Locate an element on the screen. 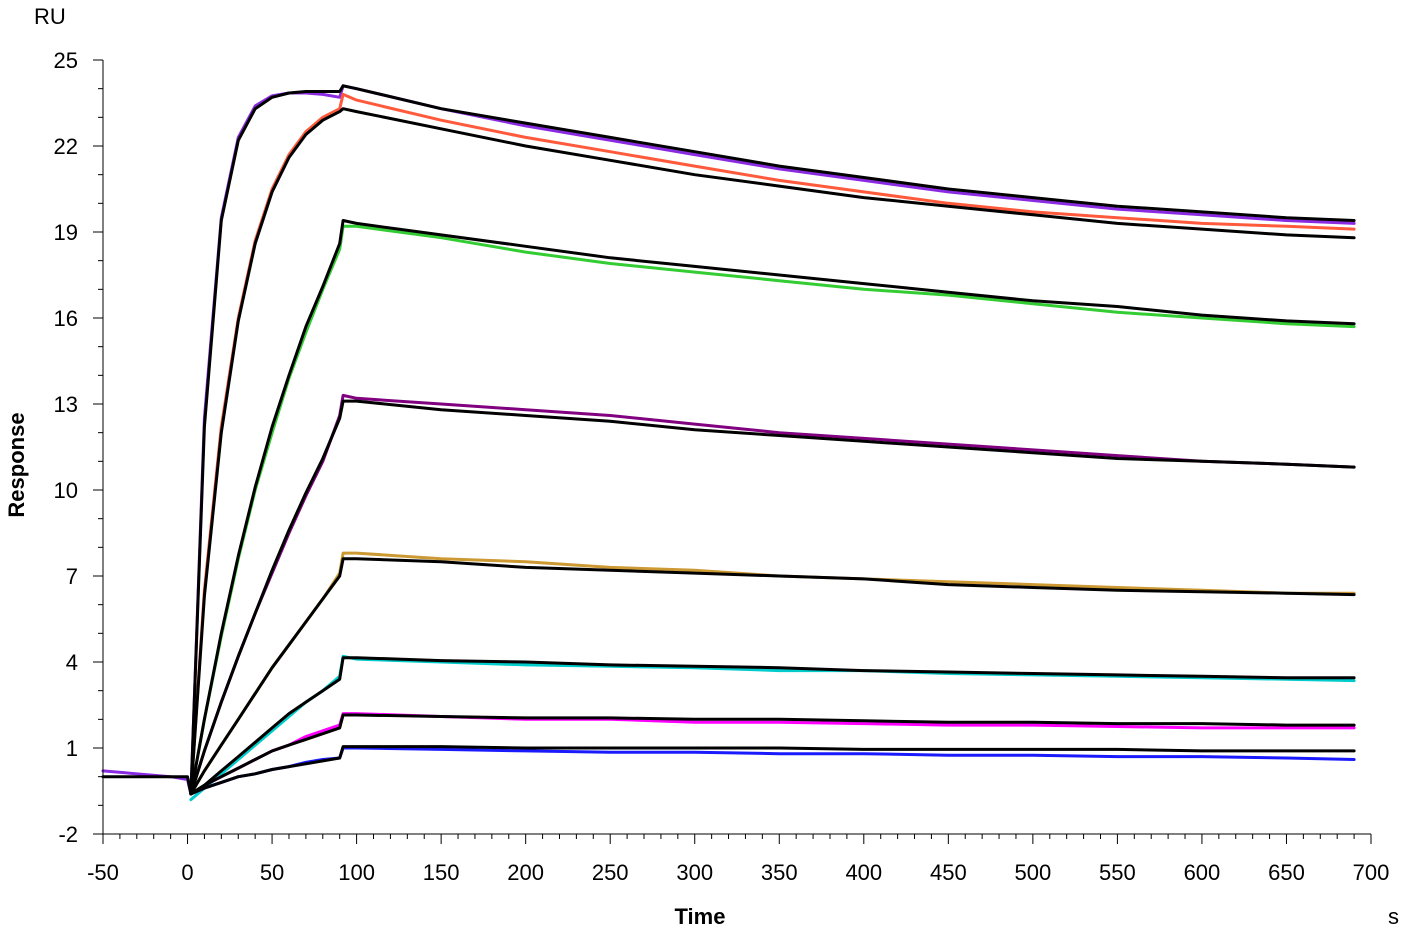  y-ticks: -2 1 4 7 10 13 16 19 22 25 is located at coordinates (78, 447).